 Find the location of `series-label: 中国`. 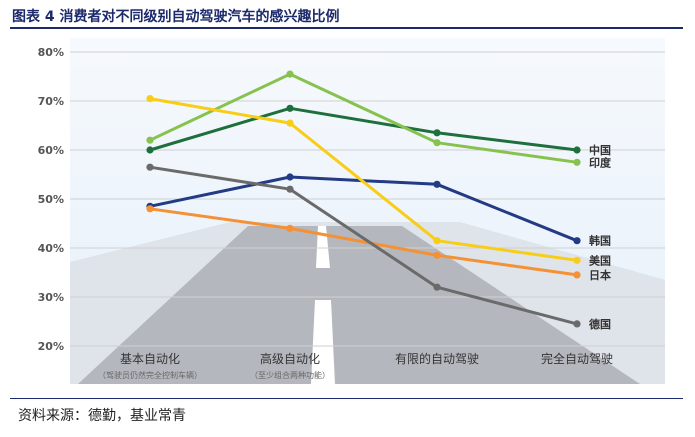

series-label: 中国 is located at coordinates (600, 150).